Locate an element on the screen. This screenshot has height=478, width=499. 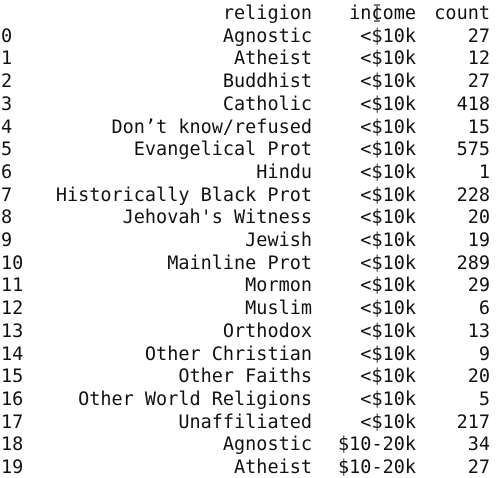
count-cell: 1 is located at coordinates (484, 172).